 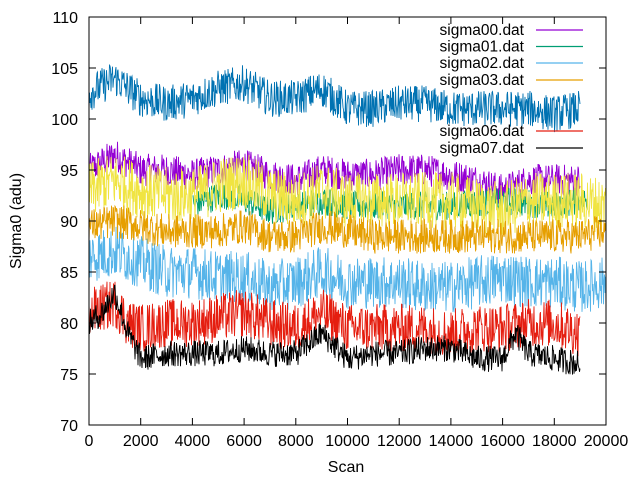 I want to click on legend-label: sigma01.dat, so click(x=482, y=47).